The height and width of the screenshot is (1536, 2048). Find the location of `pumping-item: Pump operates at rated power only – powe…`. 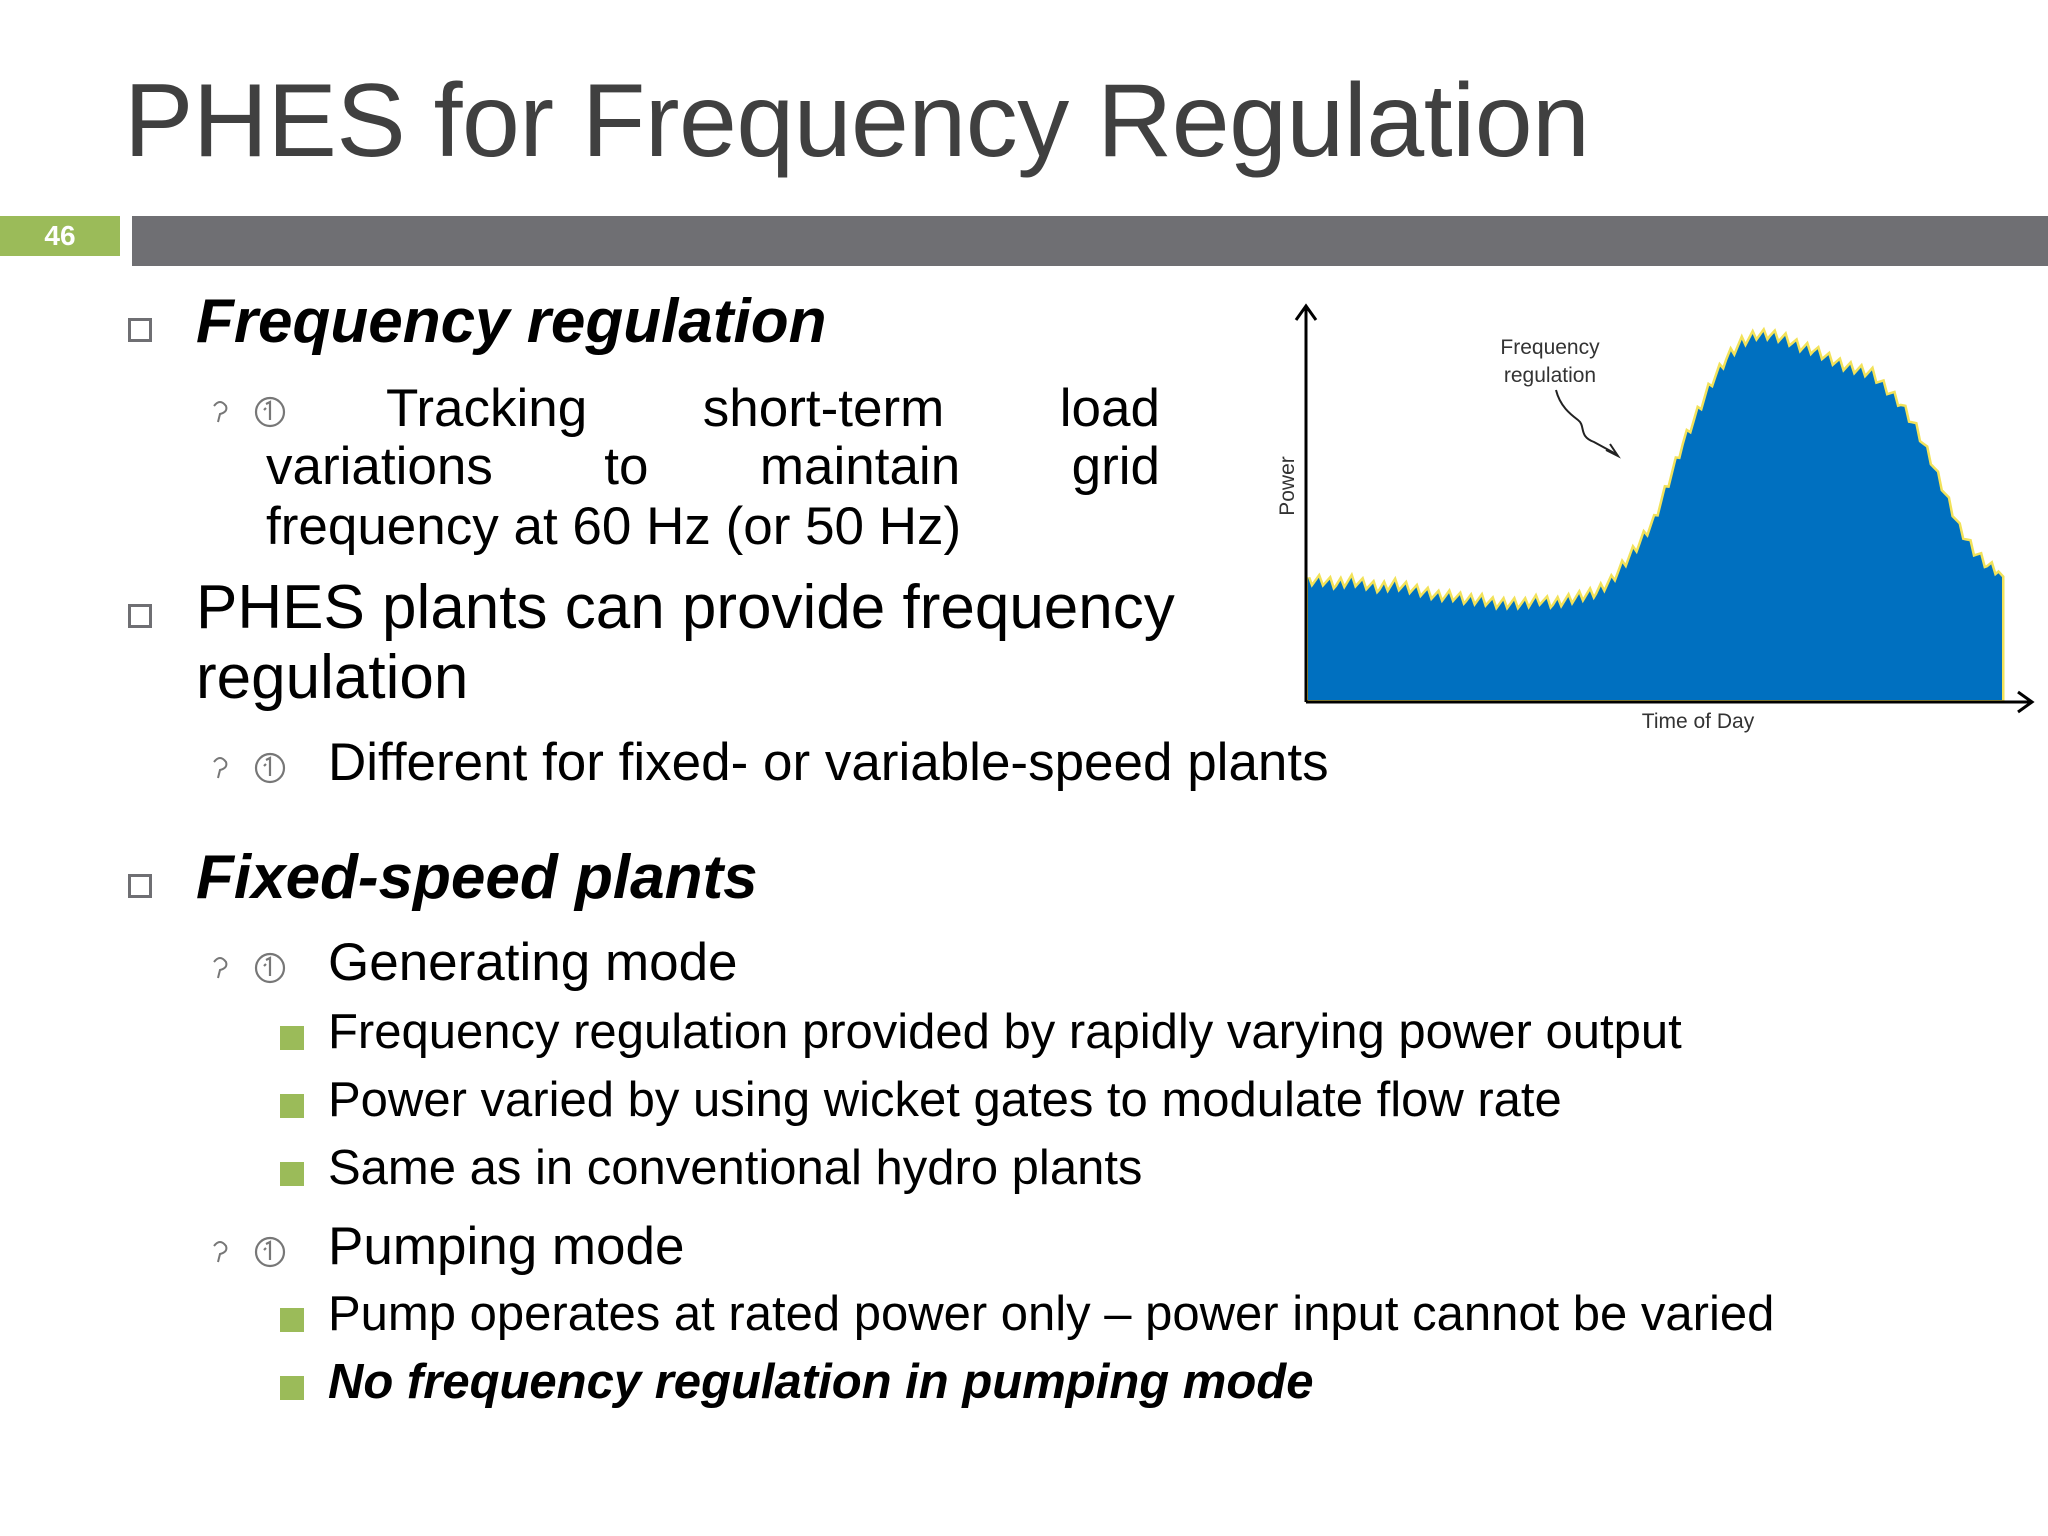

pumping-item: Pump operates at rated power only – powe… is located at coordinates (1051, 1314).